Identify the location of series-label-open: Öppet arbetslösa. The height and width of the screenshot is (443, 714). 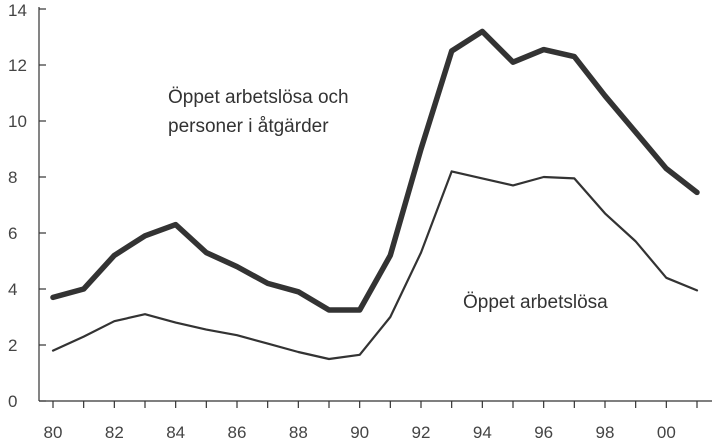
(535, 302).